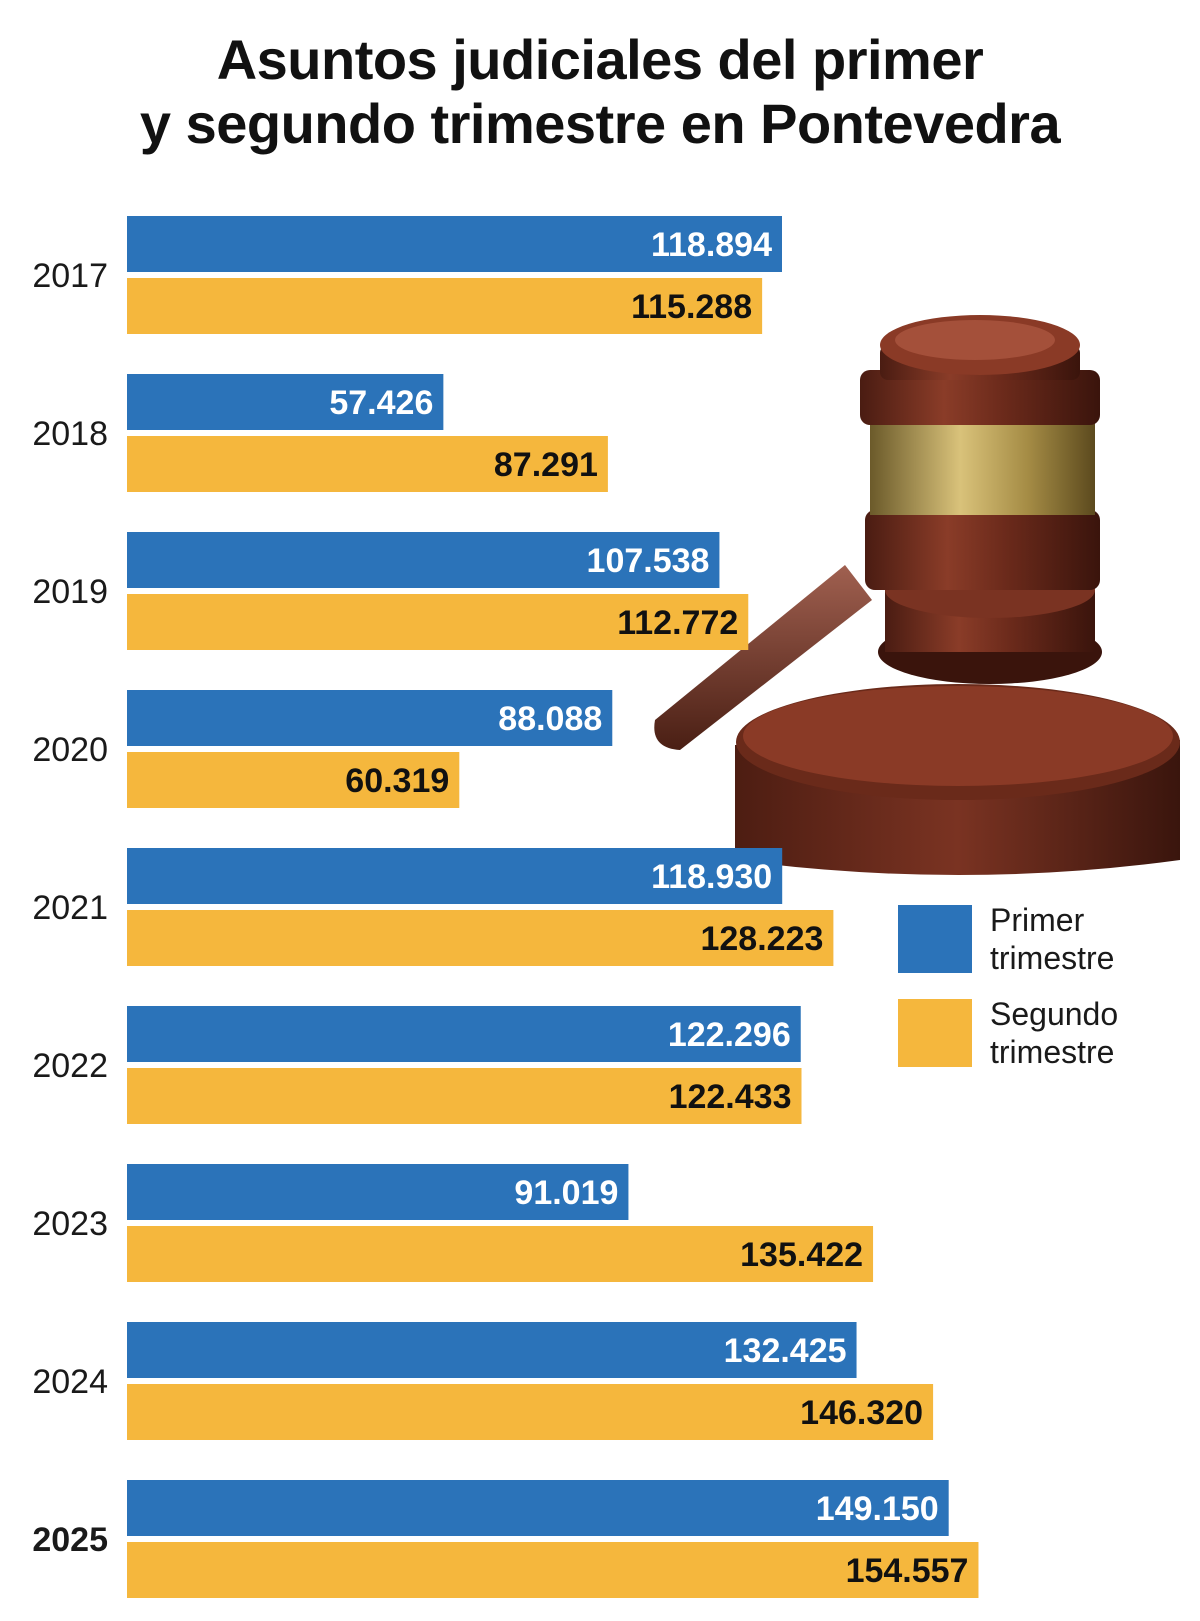  I want to click on y-tick-label-2021: 2021, so click(70, 908).